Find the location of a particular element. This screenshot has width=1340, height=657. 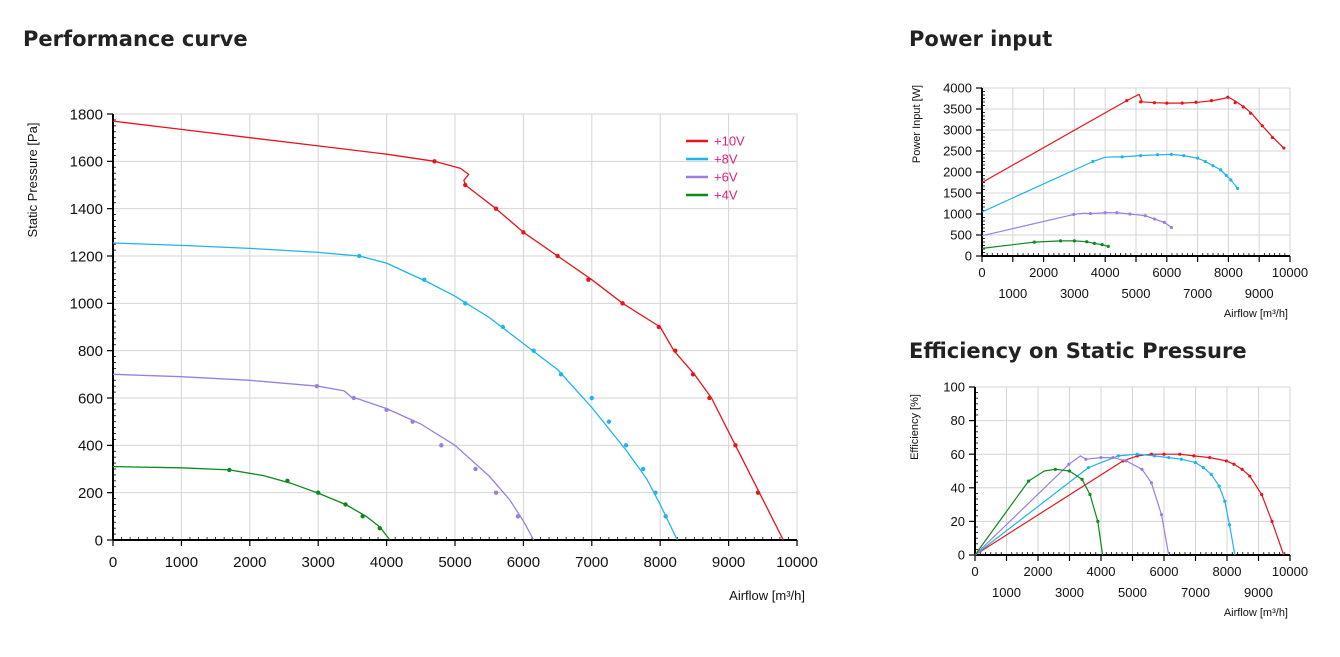

eff-series-6v-line is located at coordinates (1072, 505).